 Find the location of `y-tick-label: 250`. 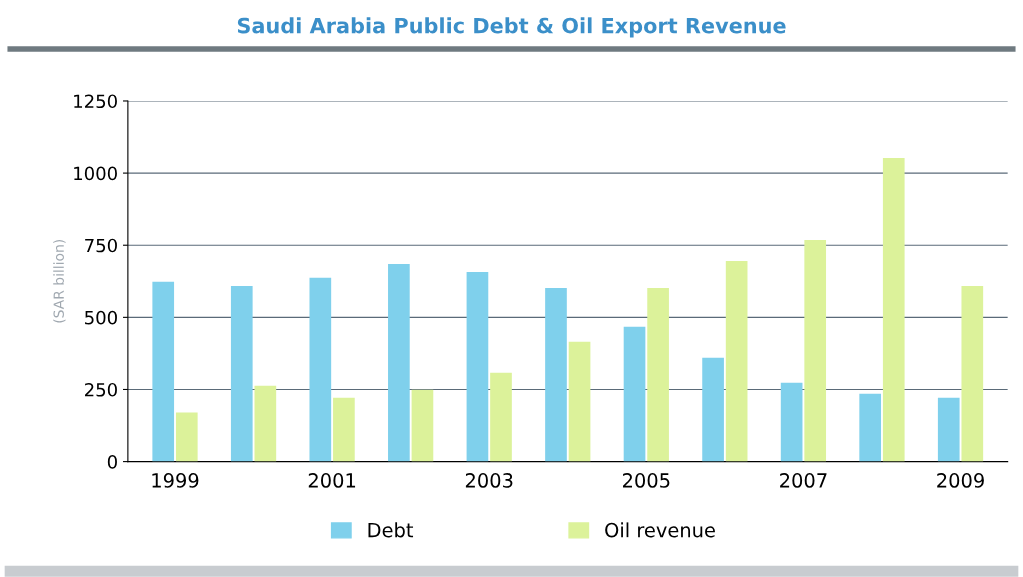

y-tick-label: 250 is located at coordinates (101, 389).